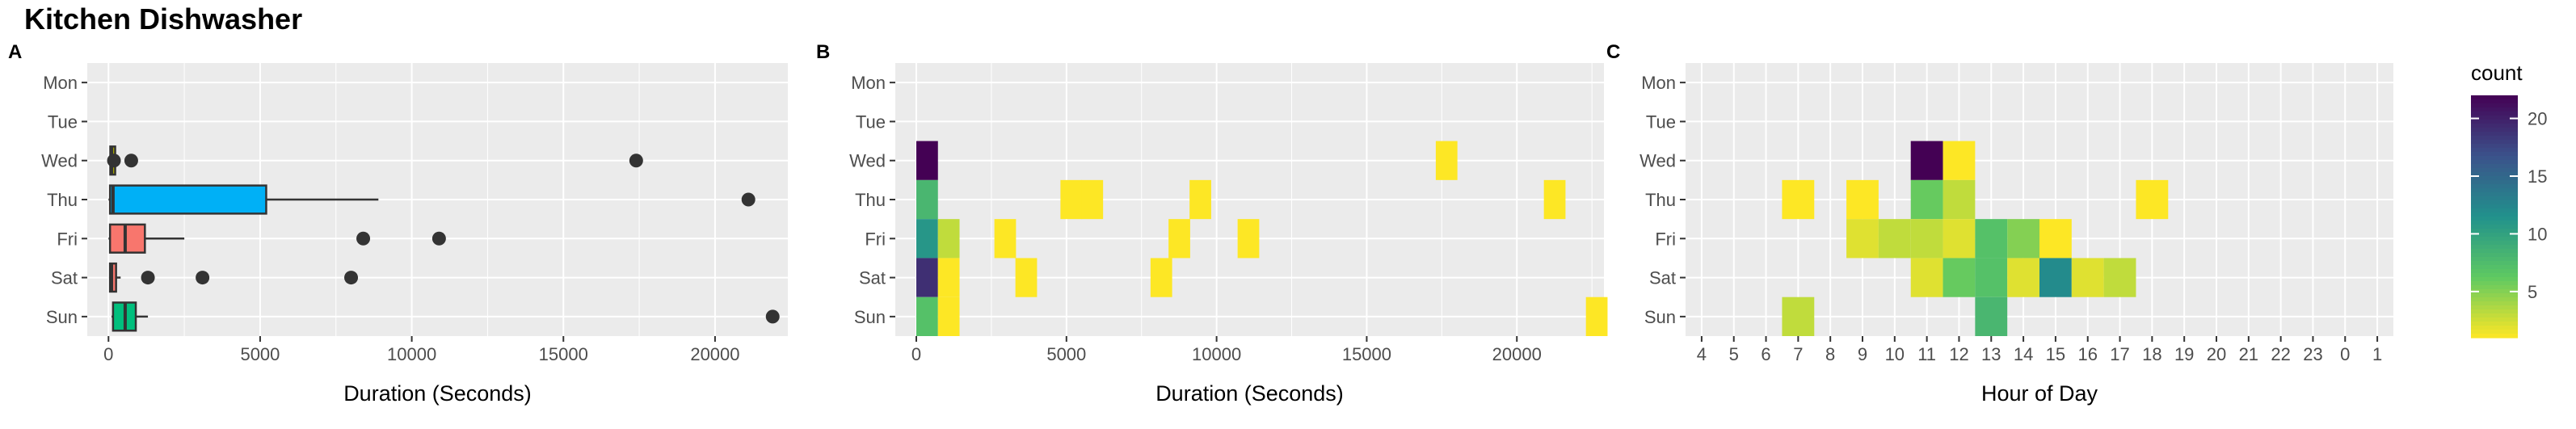  Describe the element at coordinates (15, 52) in the screenshot. I see `panel-label-a: A` at that location.